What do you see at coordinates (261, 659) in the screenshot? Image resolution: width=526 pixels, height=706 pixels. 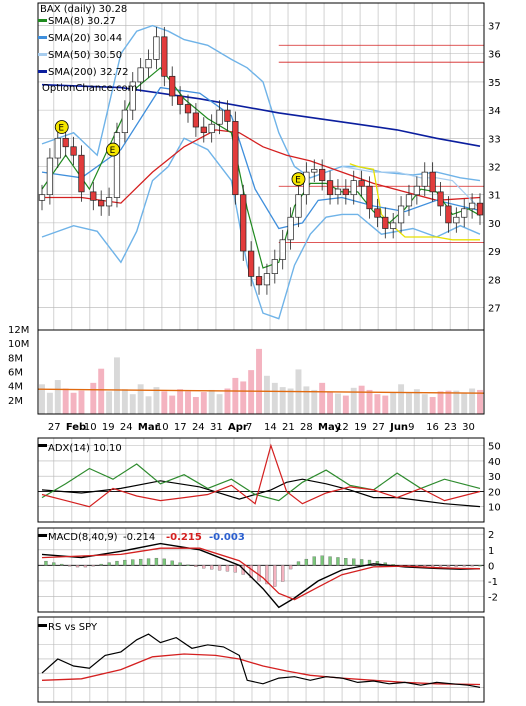 I see `rs-panel` at bounding box center [261, 659].